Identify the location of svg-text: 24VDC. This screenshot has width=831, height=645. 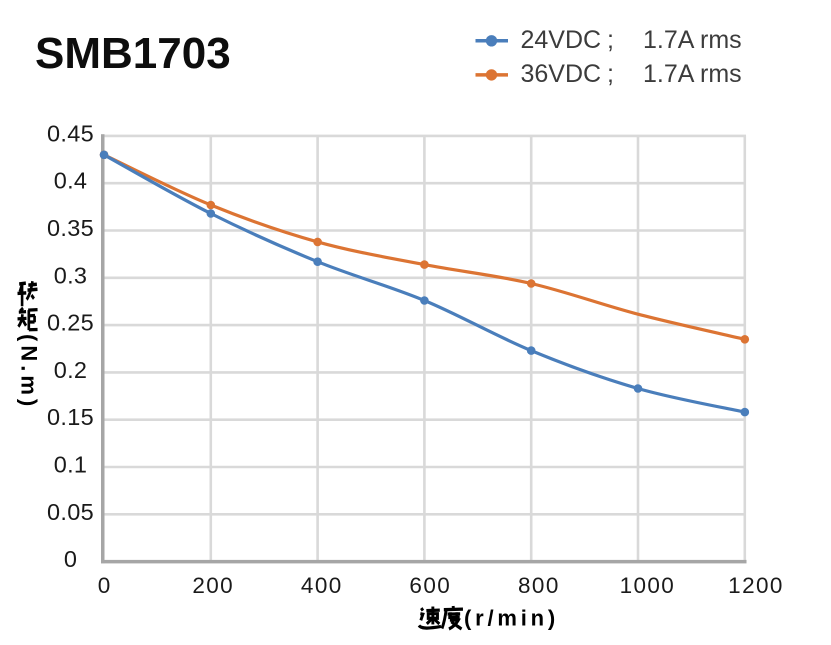
(561, 40).